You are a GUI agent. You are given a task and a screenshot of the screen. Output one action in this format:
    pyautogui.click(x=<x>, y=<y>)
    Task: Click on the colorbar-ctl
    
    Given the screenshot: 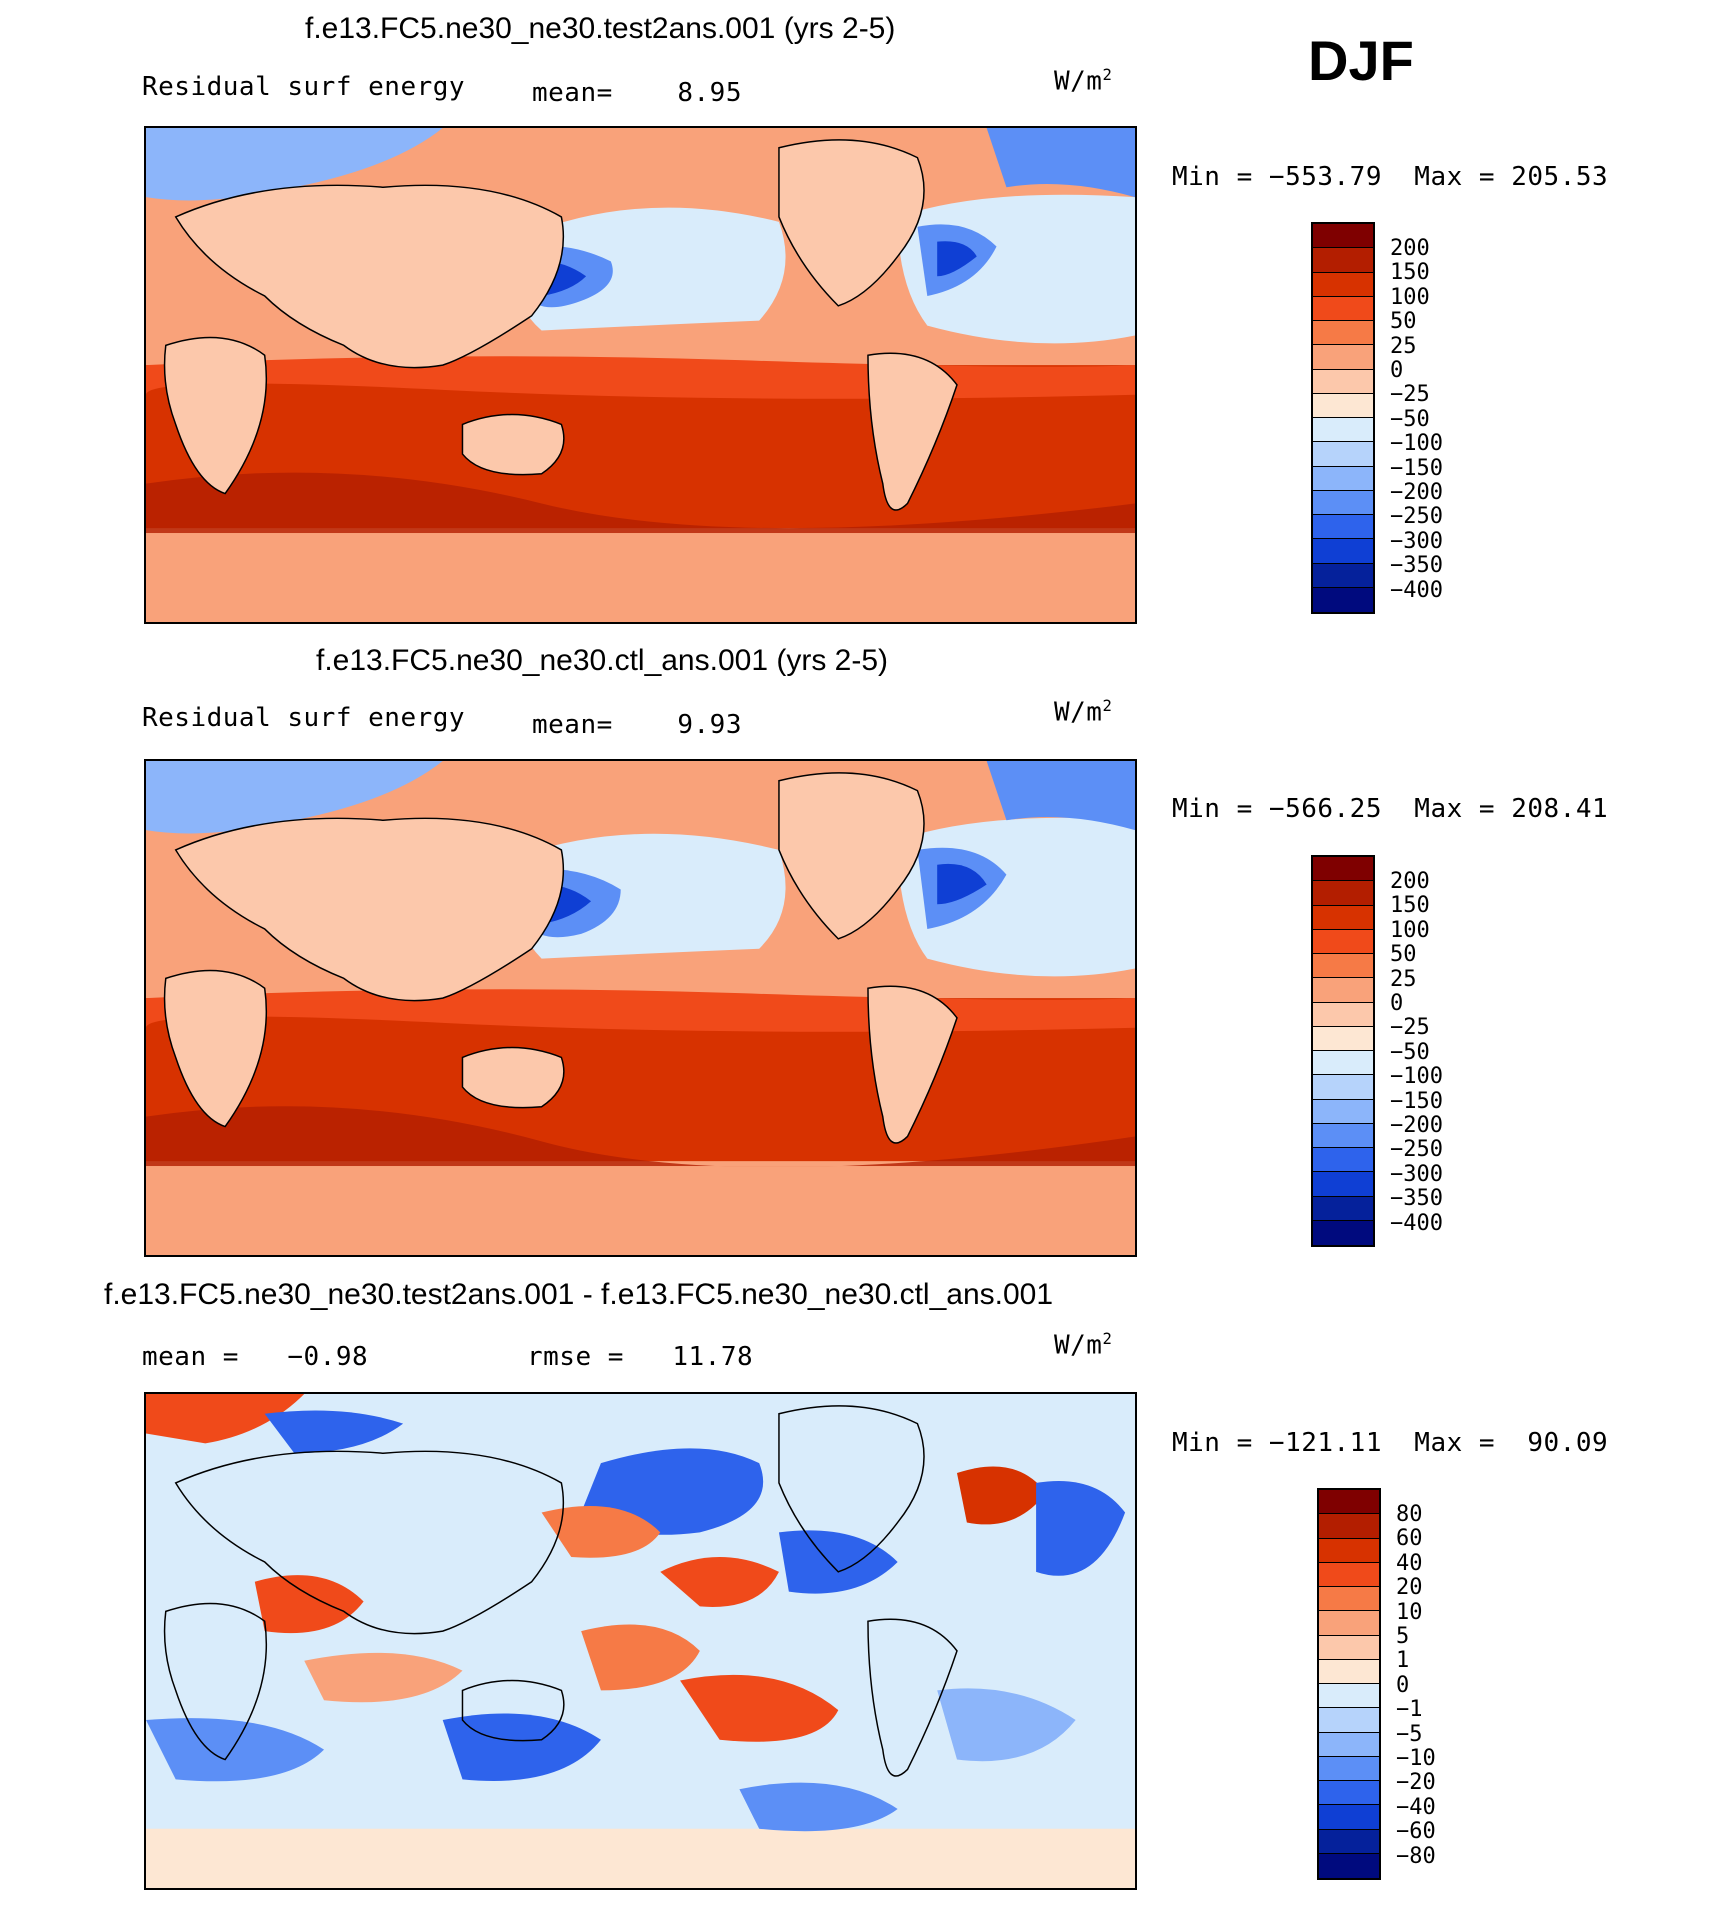 What is the action you would take?
    pyautogui.click(x=1343, y=1051)
    